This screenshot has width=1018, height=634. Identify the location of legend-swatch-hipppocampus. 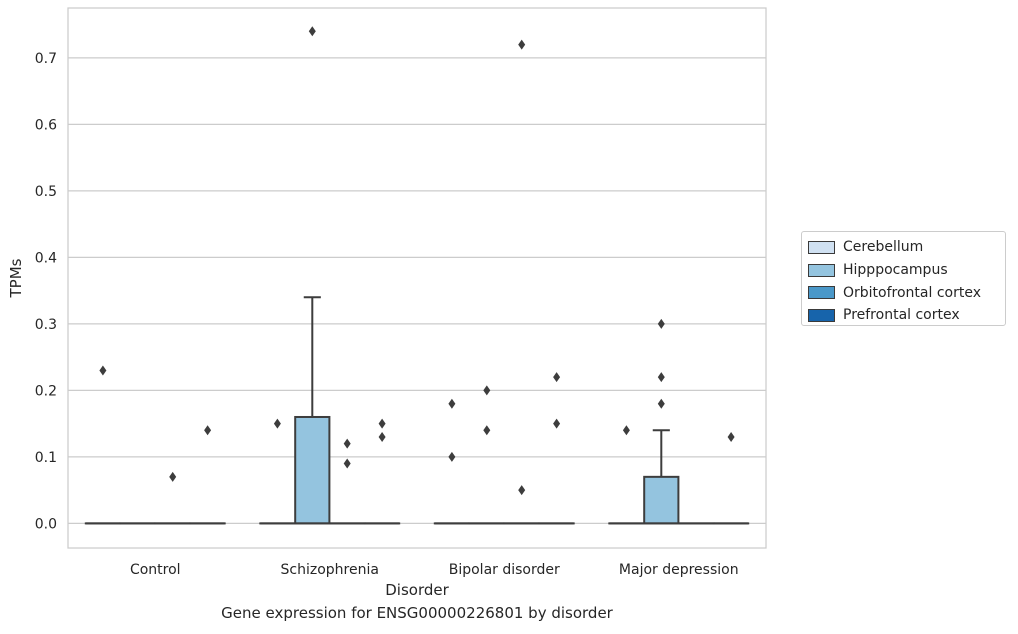
(821, 270).